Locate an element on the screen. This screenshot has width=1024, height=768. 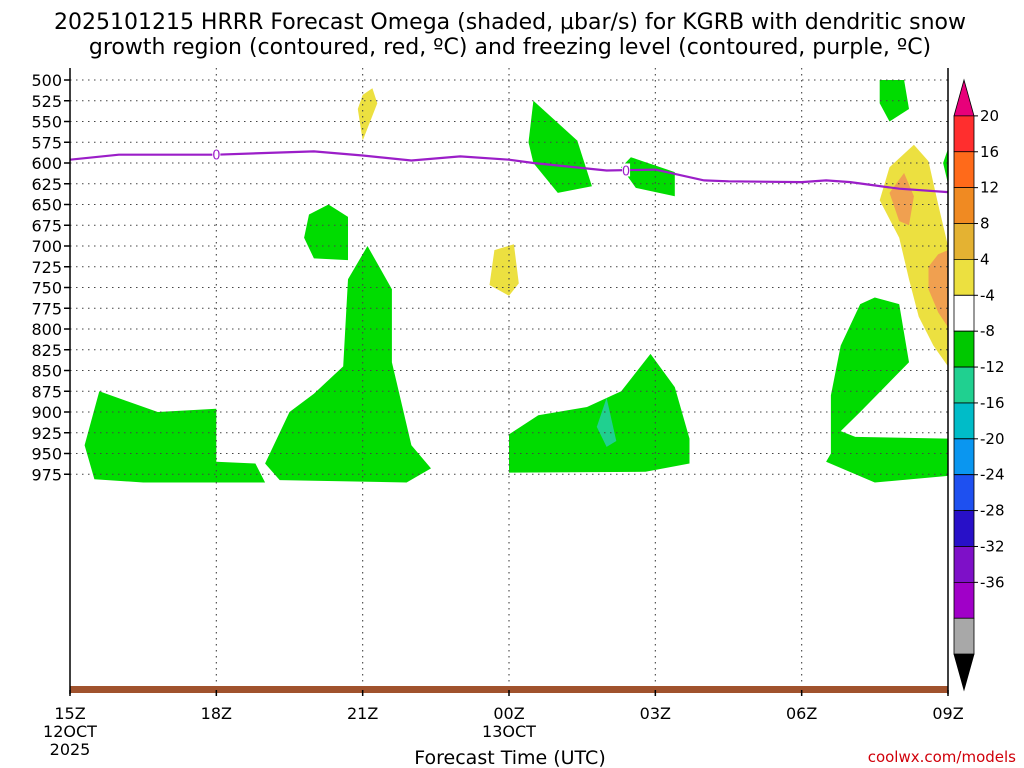
y-tick-label-550: 550 is located at coordinates (46, 122).